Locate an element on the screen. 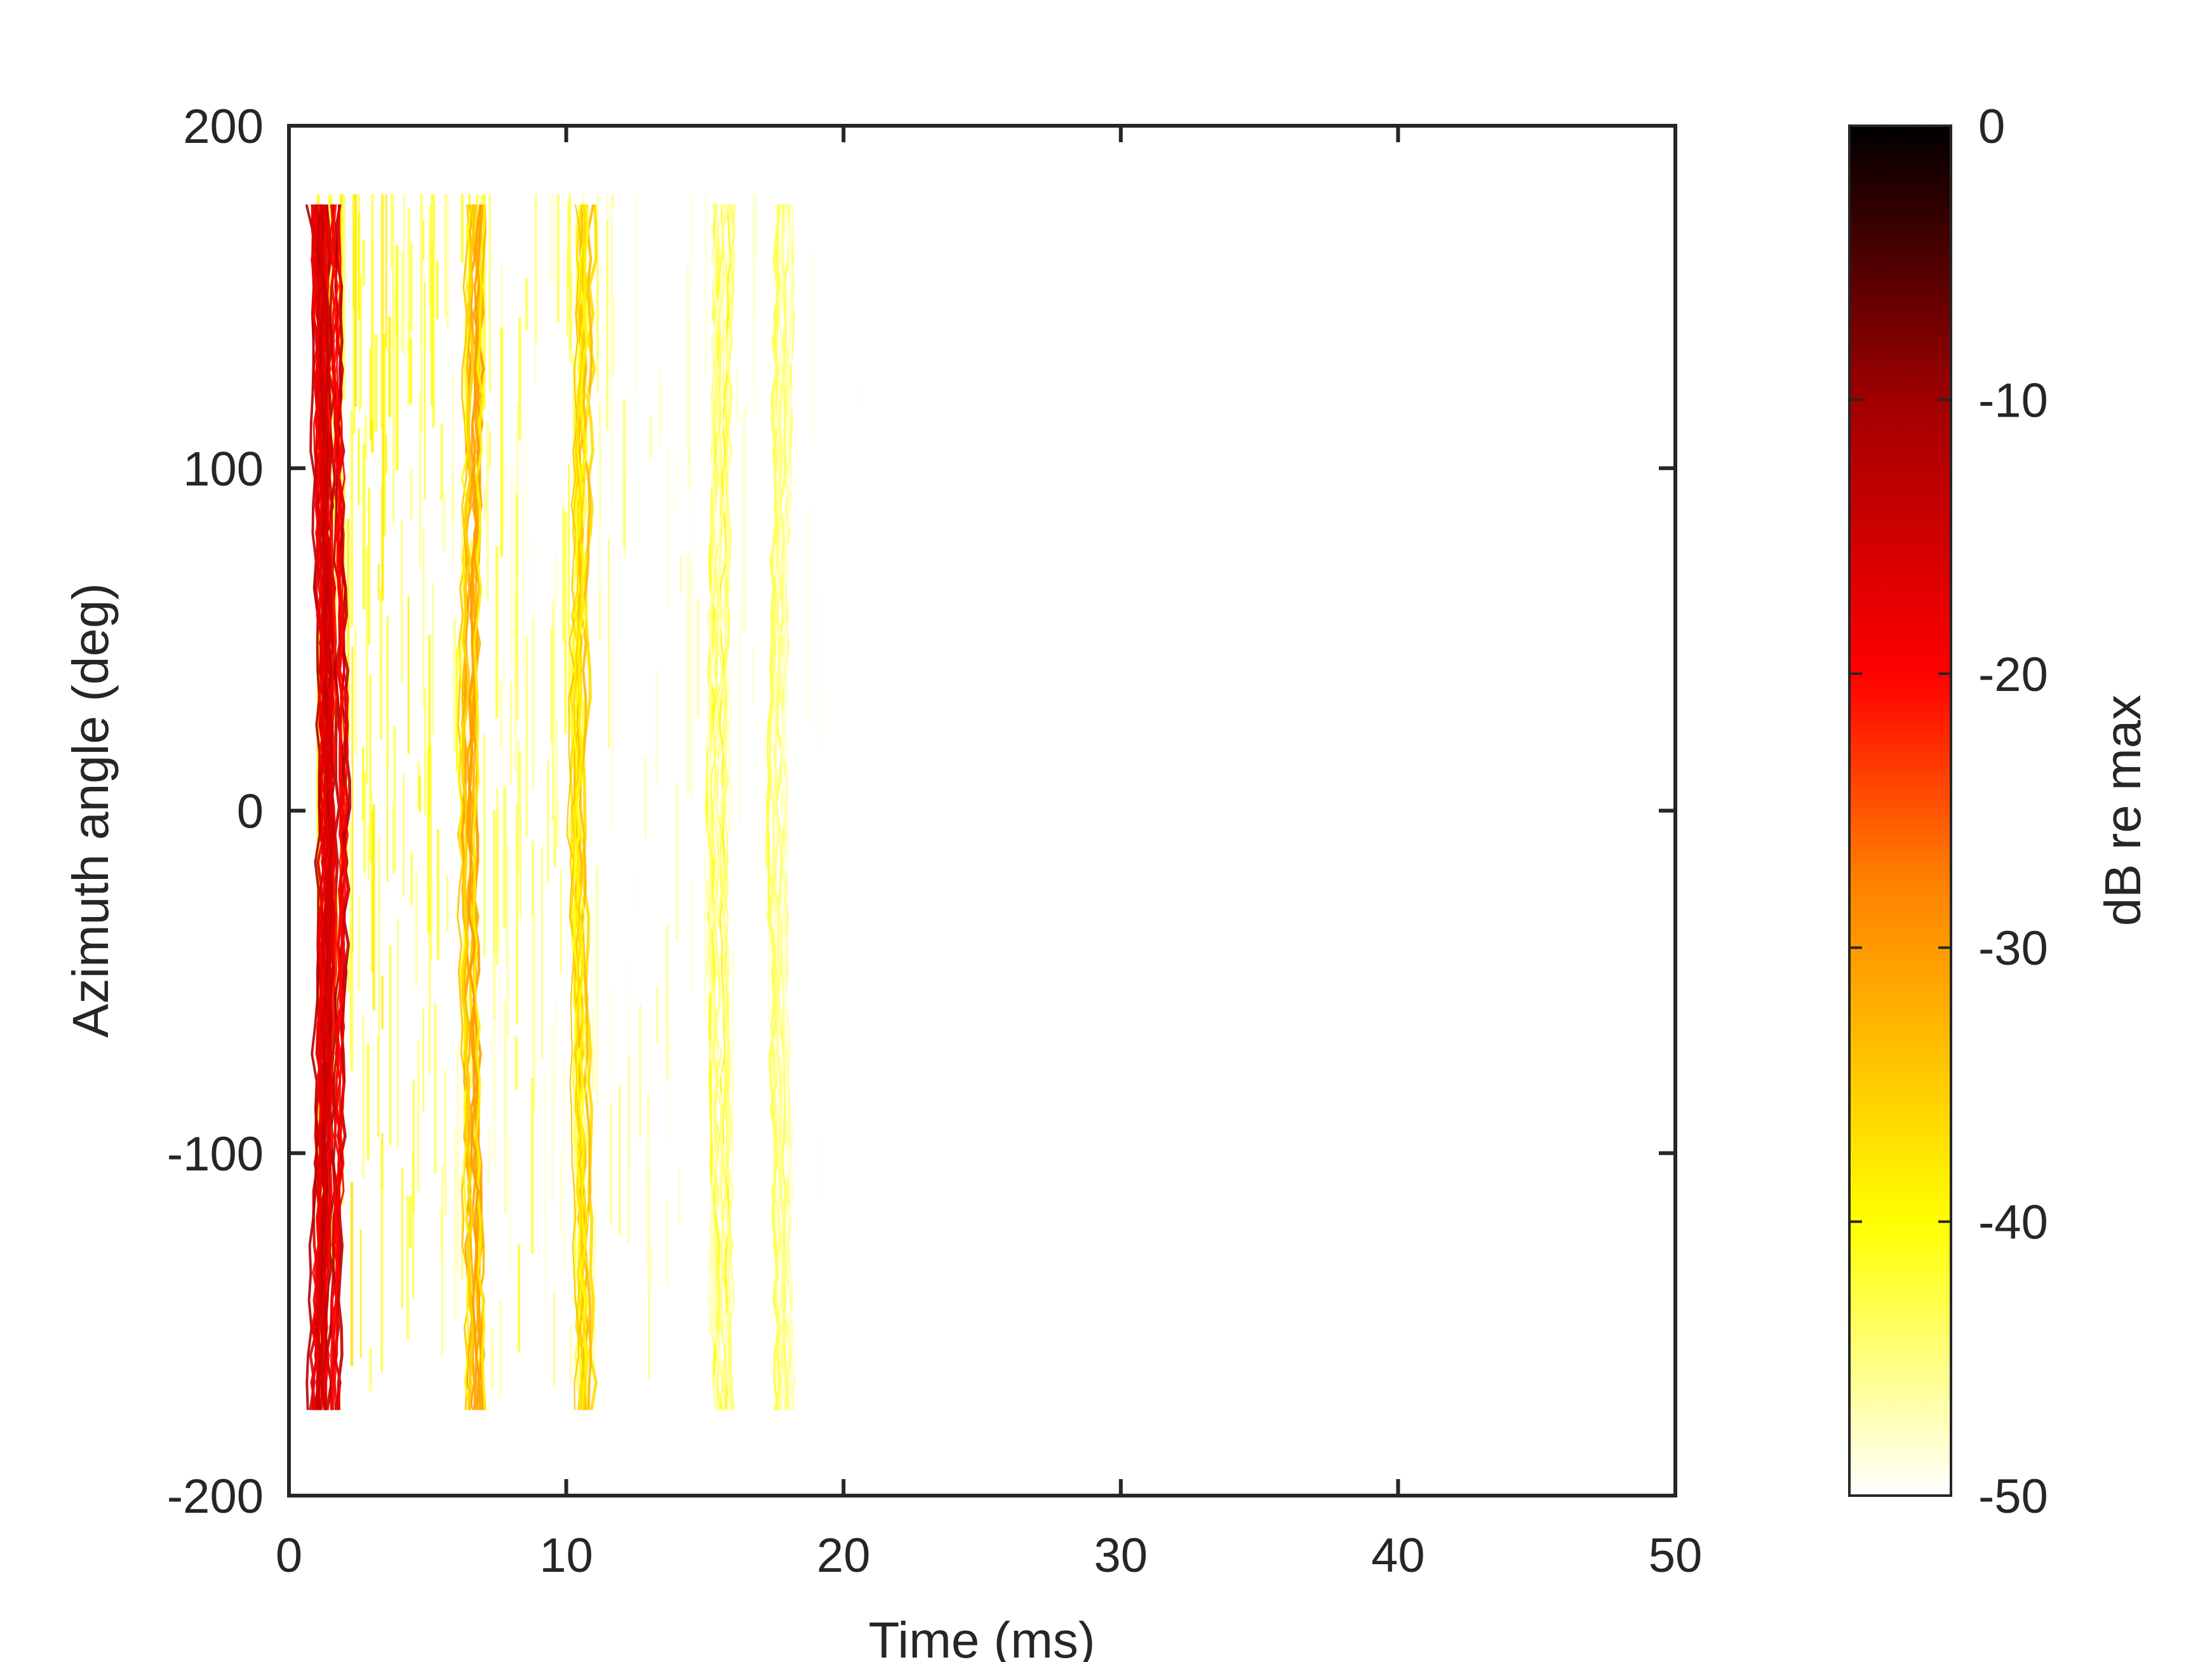 This screenshot has height=1662, width=2212. colorbar-tick-label: -50 is located at coordinates (2013, 1497).